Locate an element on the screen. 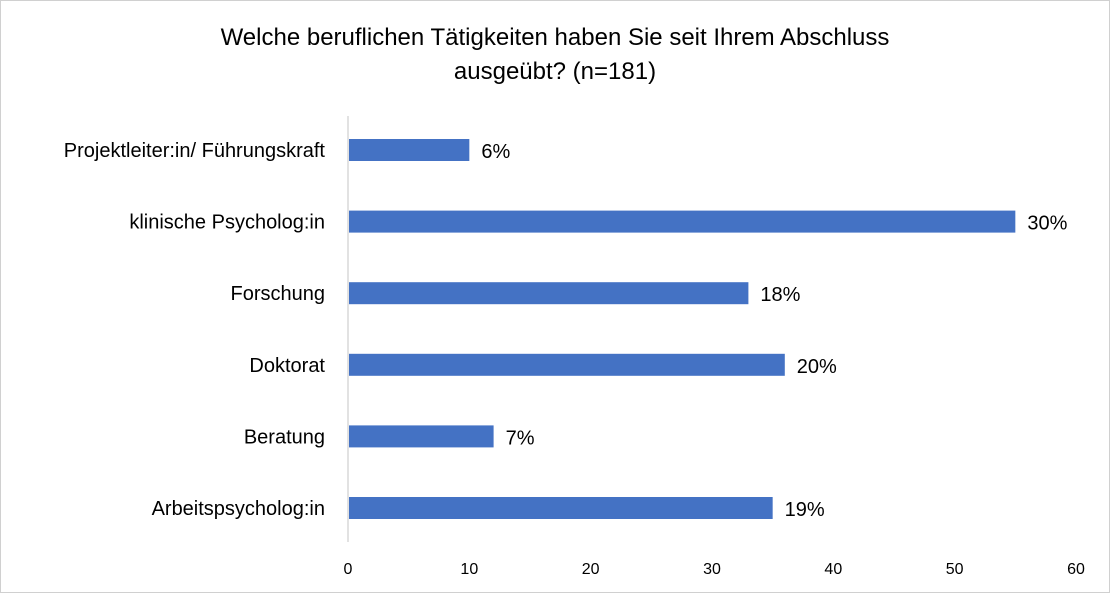  x-tick-label: 10 is located at coordinates (469, 569).